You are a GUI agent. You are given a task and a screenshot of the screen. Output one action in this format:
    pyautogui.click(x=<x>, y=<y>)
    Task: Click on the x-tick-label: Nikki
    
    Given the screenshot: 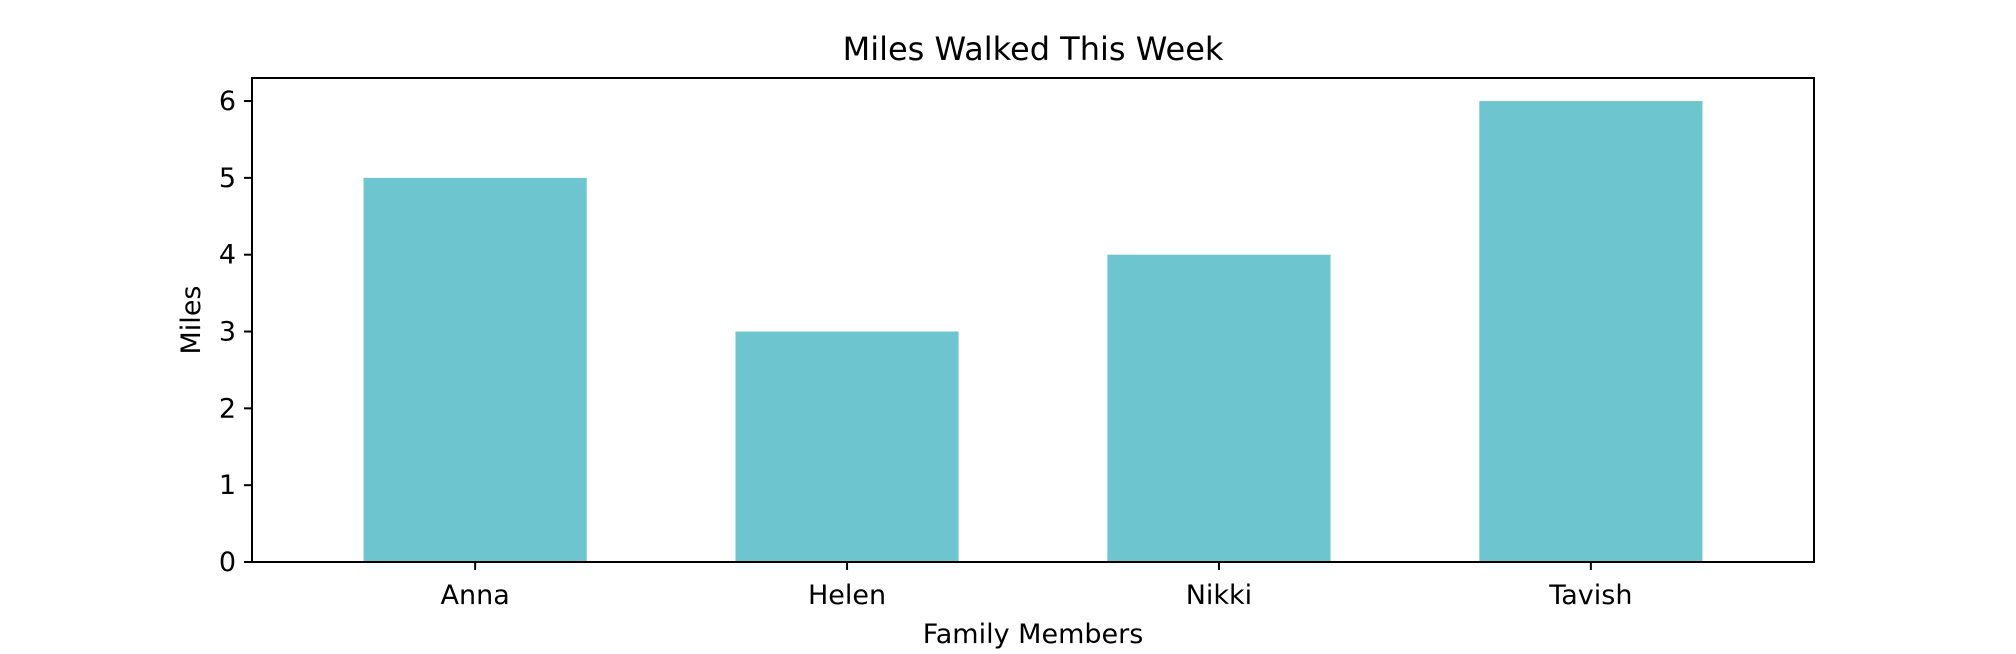 What is the action you would take?
    pyautogui.click(x=1219, y=595)
    